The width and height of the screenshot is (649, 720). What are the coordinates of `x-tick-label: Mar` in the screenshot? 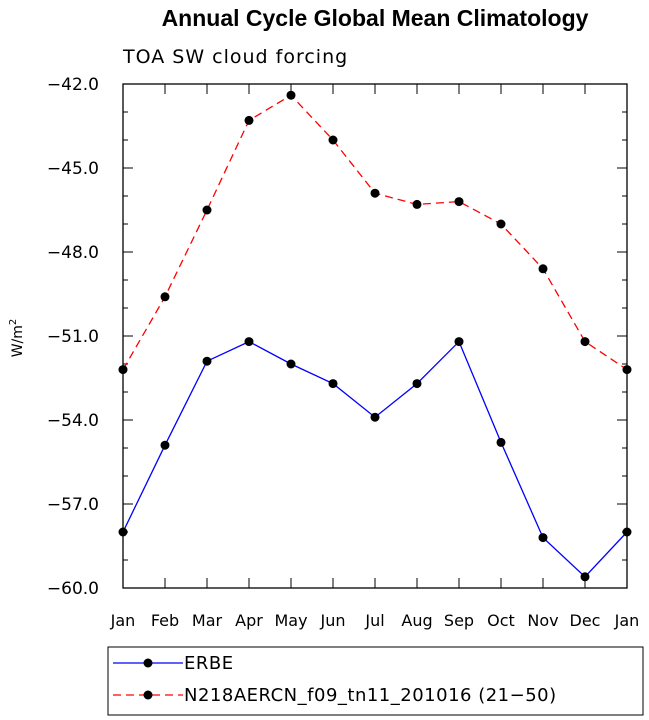 It's located at (207, 620).